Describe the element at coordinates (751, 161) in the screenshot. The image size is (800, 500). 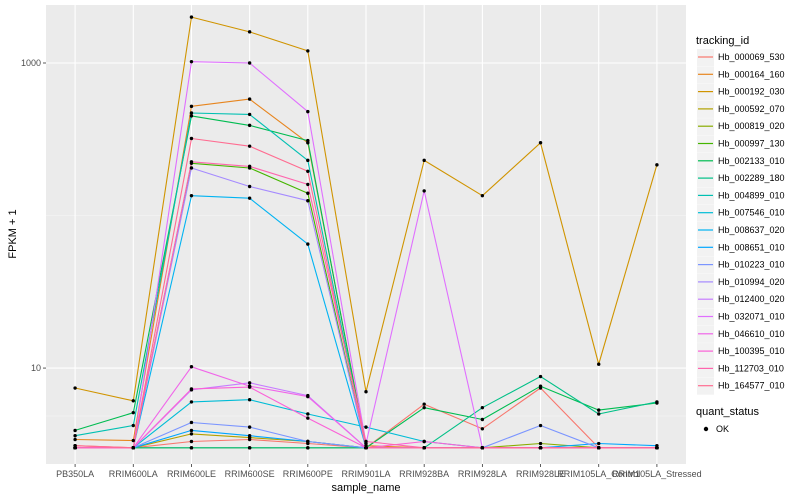
I see `legend-label: Hb_002133_010` at that location.